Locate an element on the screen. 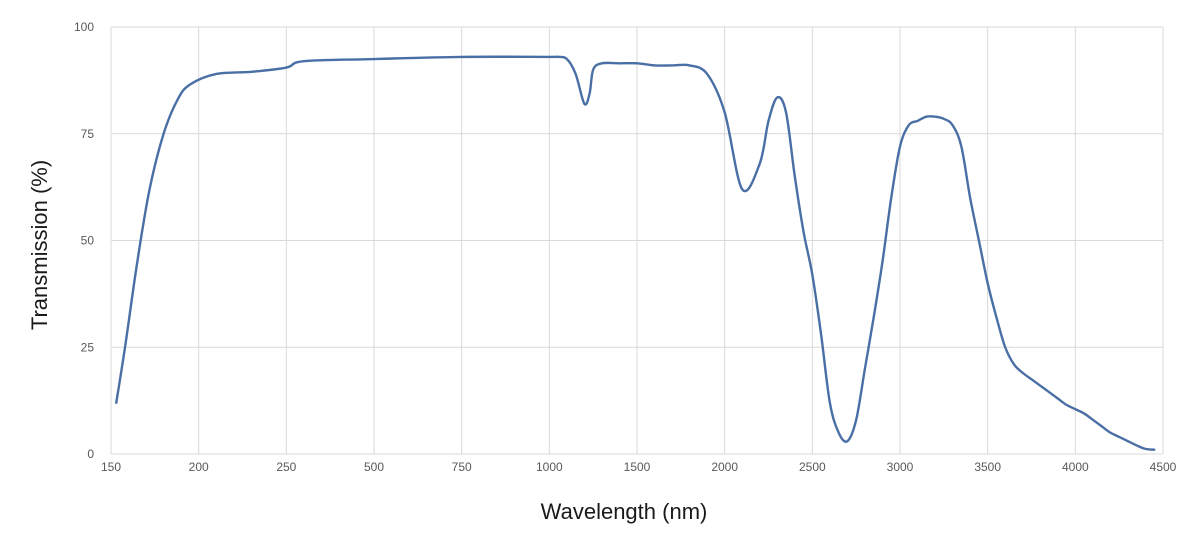 The image size is (1200, 540). y-tick-label: 100 is located at coordinates (84, 27).